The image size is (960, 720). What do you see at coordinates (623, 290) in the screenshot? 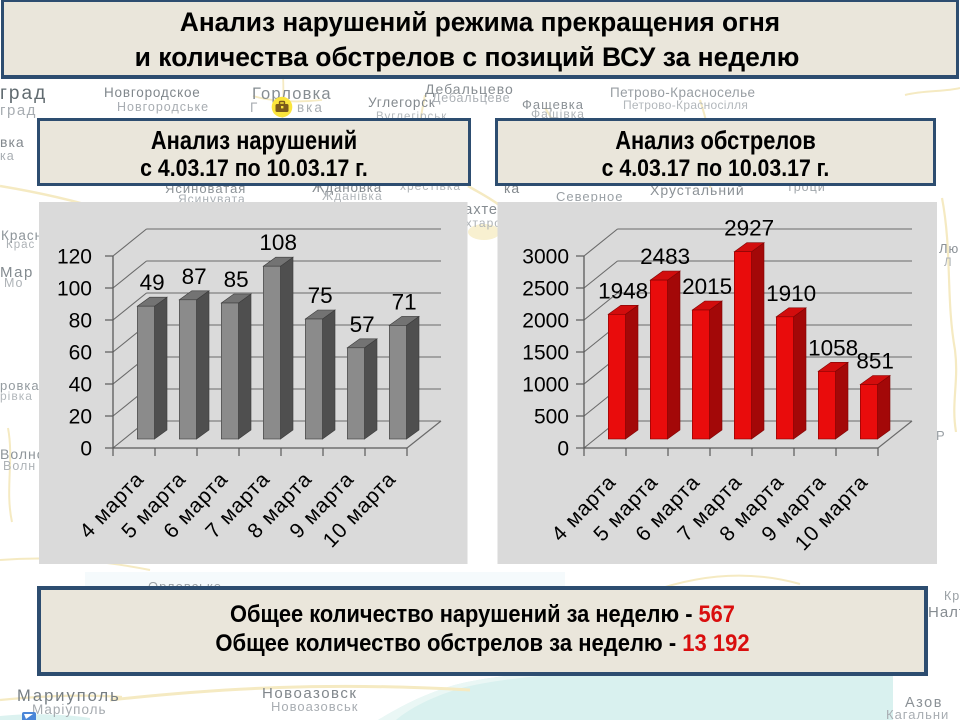
I see `svg-text: 1948` at bounding box center [623, 290].